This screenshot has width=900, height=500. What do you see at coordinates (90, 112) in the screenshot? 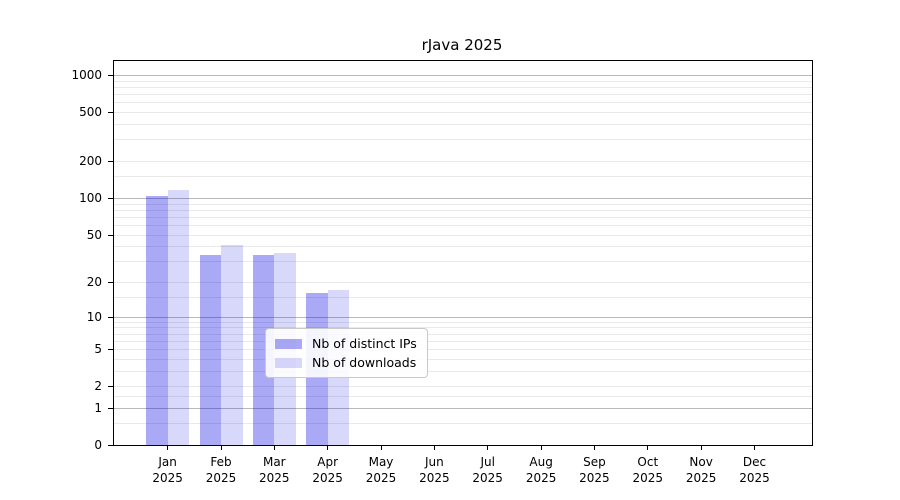
I see `y-tick-label: 500` at bounding box center [90, 112].